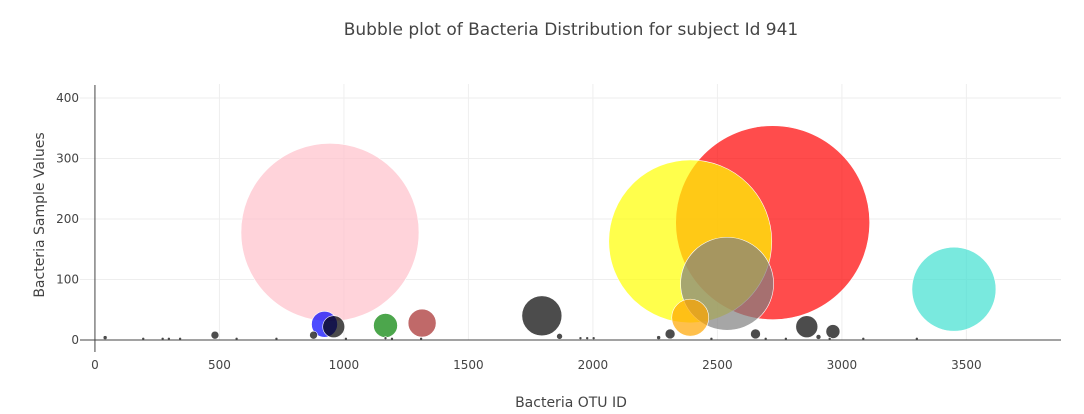 The width and height of the screenshot is (1084, 414). What do you see at coordinates (344, 365) in the screenshot?
I see `x-tick-label: 1000` at bounding box center [344, 365].